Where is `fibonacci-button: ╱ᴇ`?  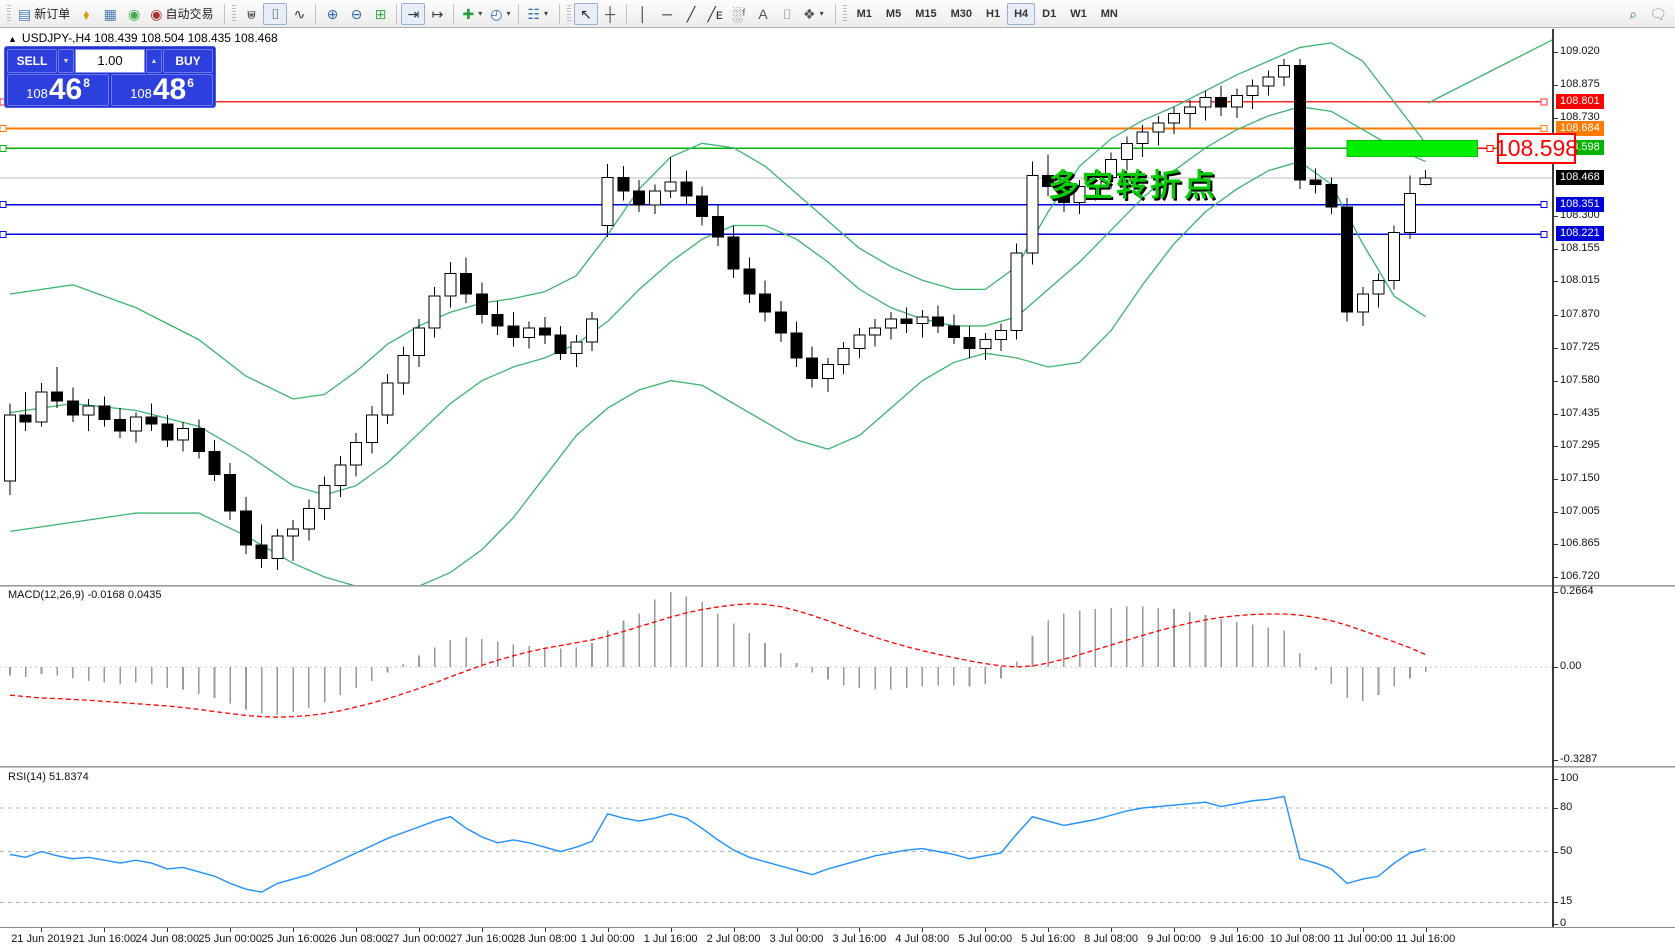 fibonacci-button: ╱ᴇ is located at coordinates (715, 14).